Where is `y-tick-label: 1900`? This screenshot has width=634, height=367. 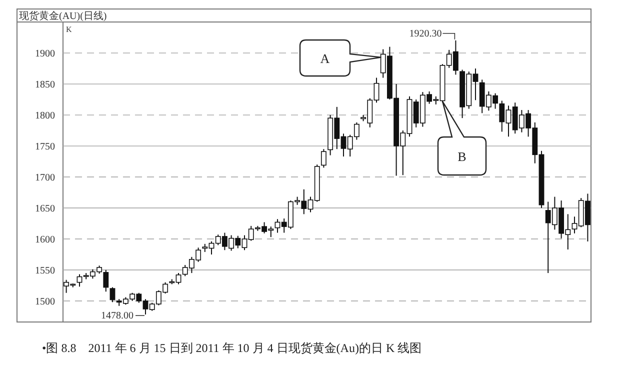
y-tick-label: 1900 is located at coordinates (45, 54).